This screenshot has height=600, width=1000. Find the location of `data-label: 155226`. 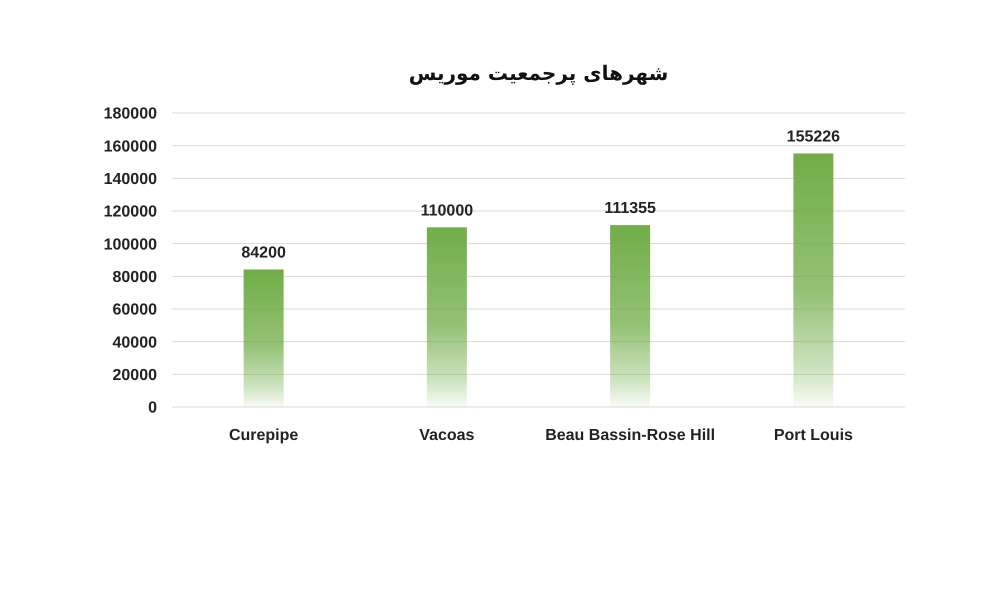

data-label: 155226 is located at coordinates (813, 137).